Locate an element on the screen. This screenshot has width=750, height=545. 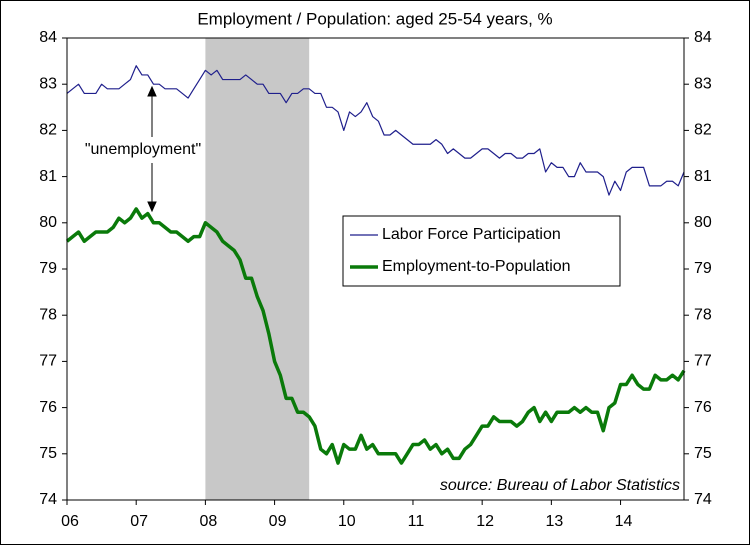
legend-box is located at coordinates (481, 251).